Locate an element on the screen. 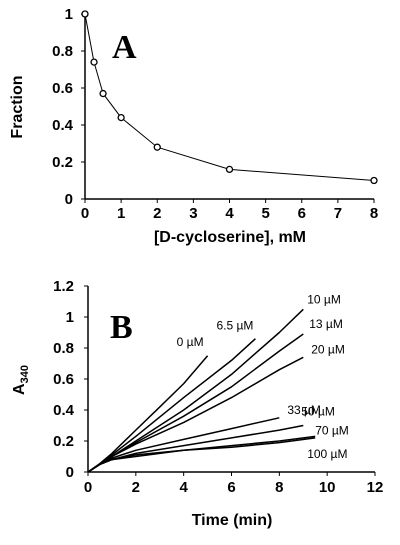 This screenshot has width=400, height=545. chart-a-y-tick-label: 0.4 is located at coordinates (63, 125).